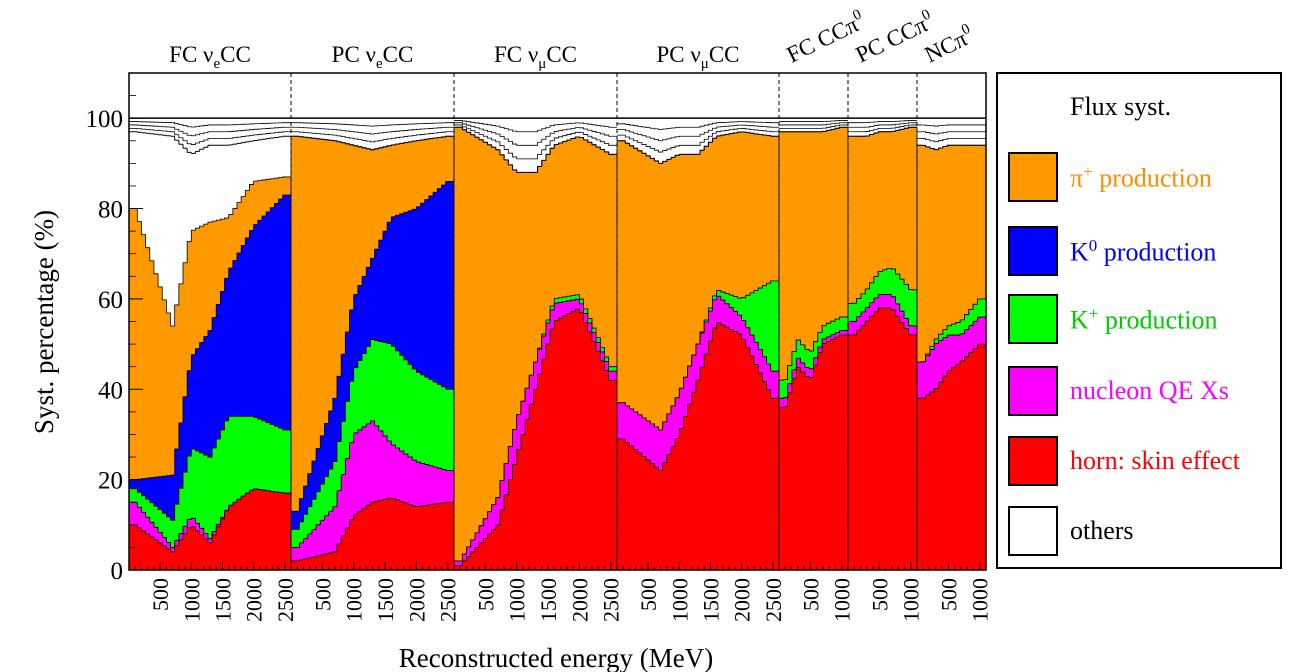 The image size is (1296, 672). Describe the element at coordinates (1033, 391) in the screenshot. I see `legend-swatch-qe` at that location.